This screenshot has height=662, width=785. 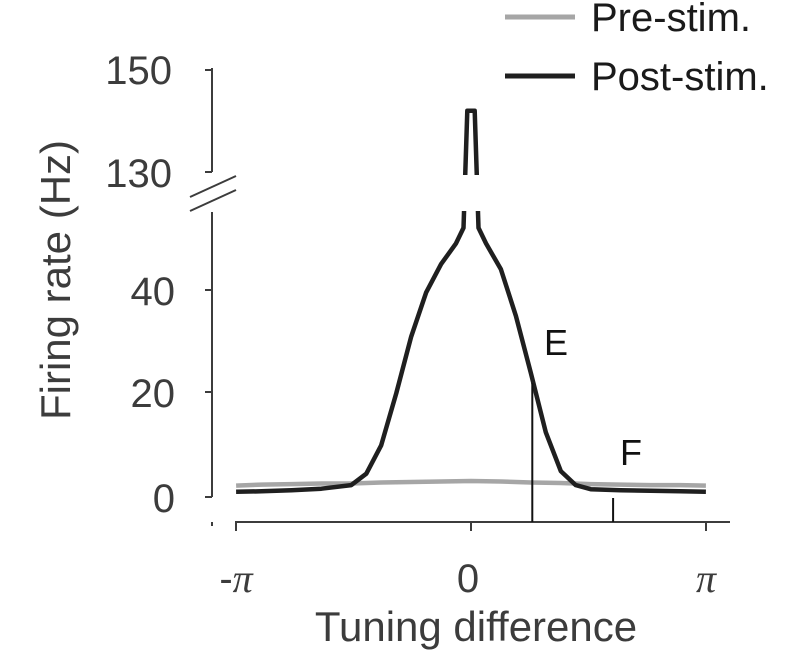 What do you see at coordinates (153, 292) in the screenshot?
I see `y-tick-label-40: 40` at bounding box center [153, 292].